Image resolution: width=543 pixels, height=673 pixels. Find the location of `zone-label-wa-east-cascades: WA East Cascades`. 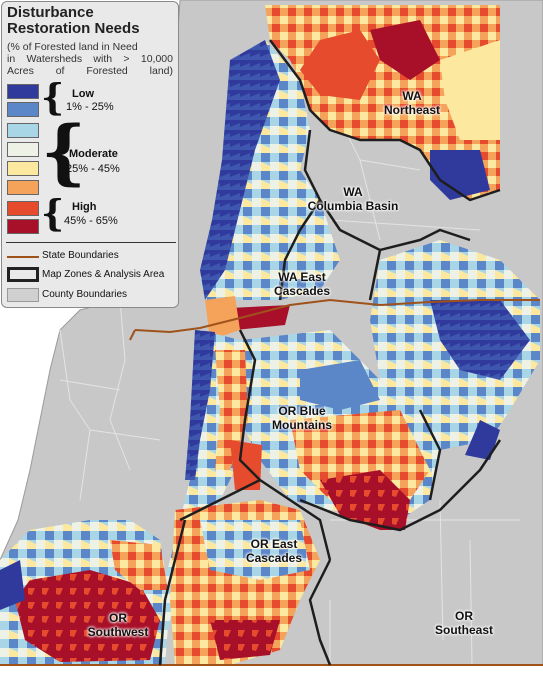

zone-label-wa-east-cascades: WA East Cascades is located at coordinates (302, 284).